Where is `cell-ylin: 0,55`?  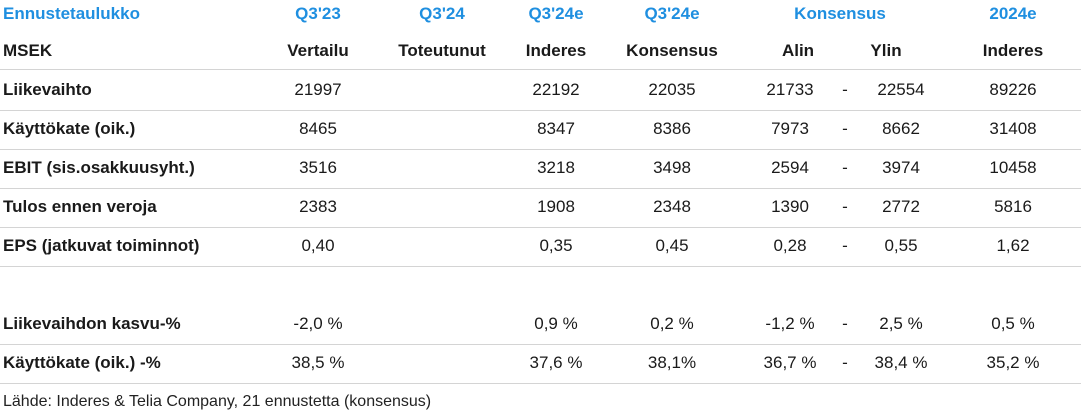
cell-ylin: 0,55 is located at coordinates (901, 245).